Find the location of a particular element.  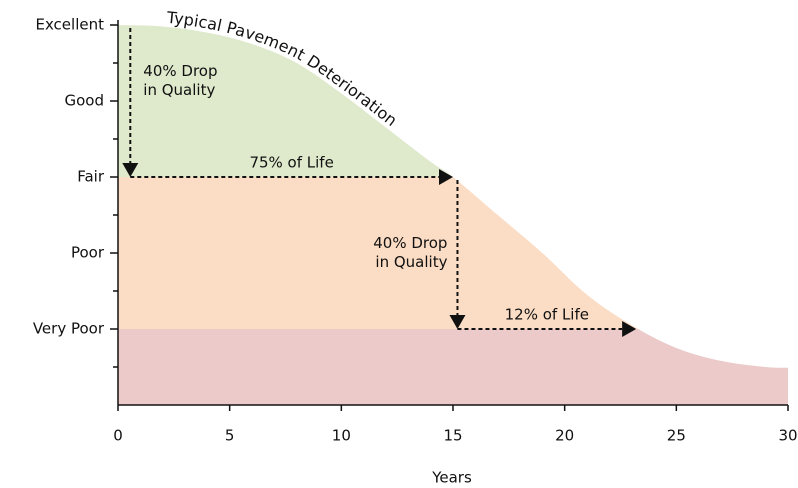

annotation-label: 75% of Life is located at coordinates (291, 163).